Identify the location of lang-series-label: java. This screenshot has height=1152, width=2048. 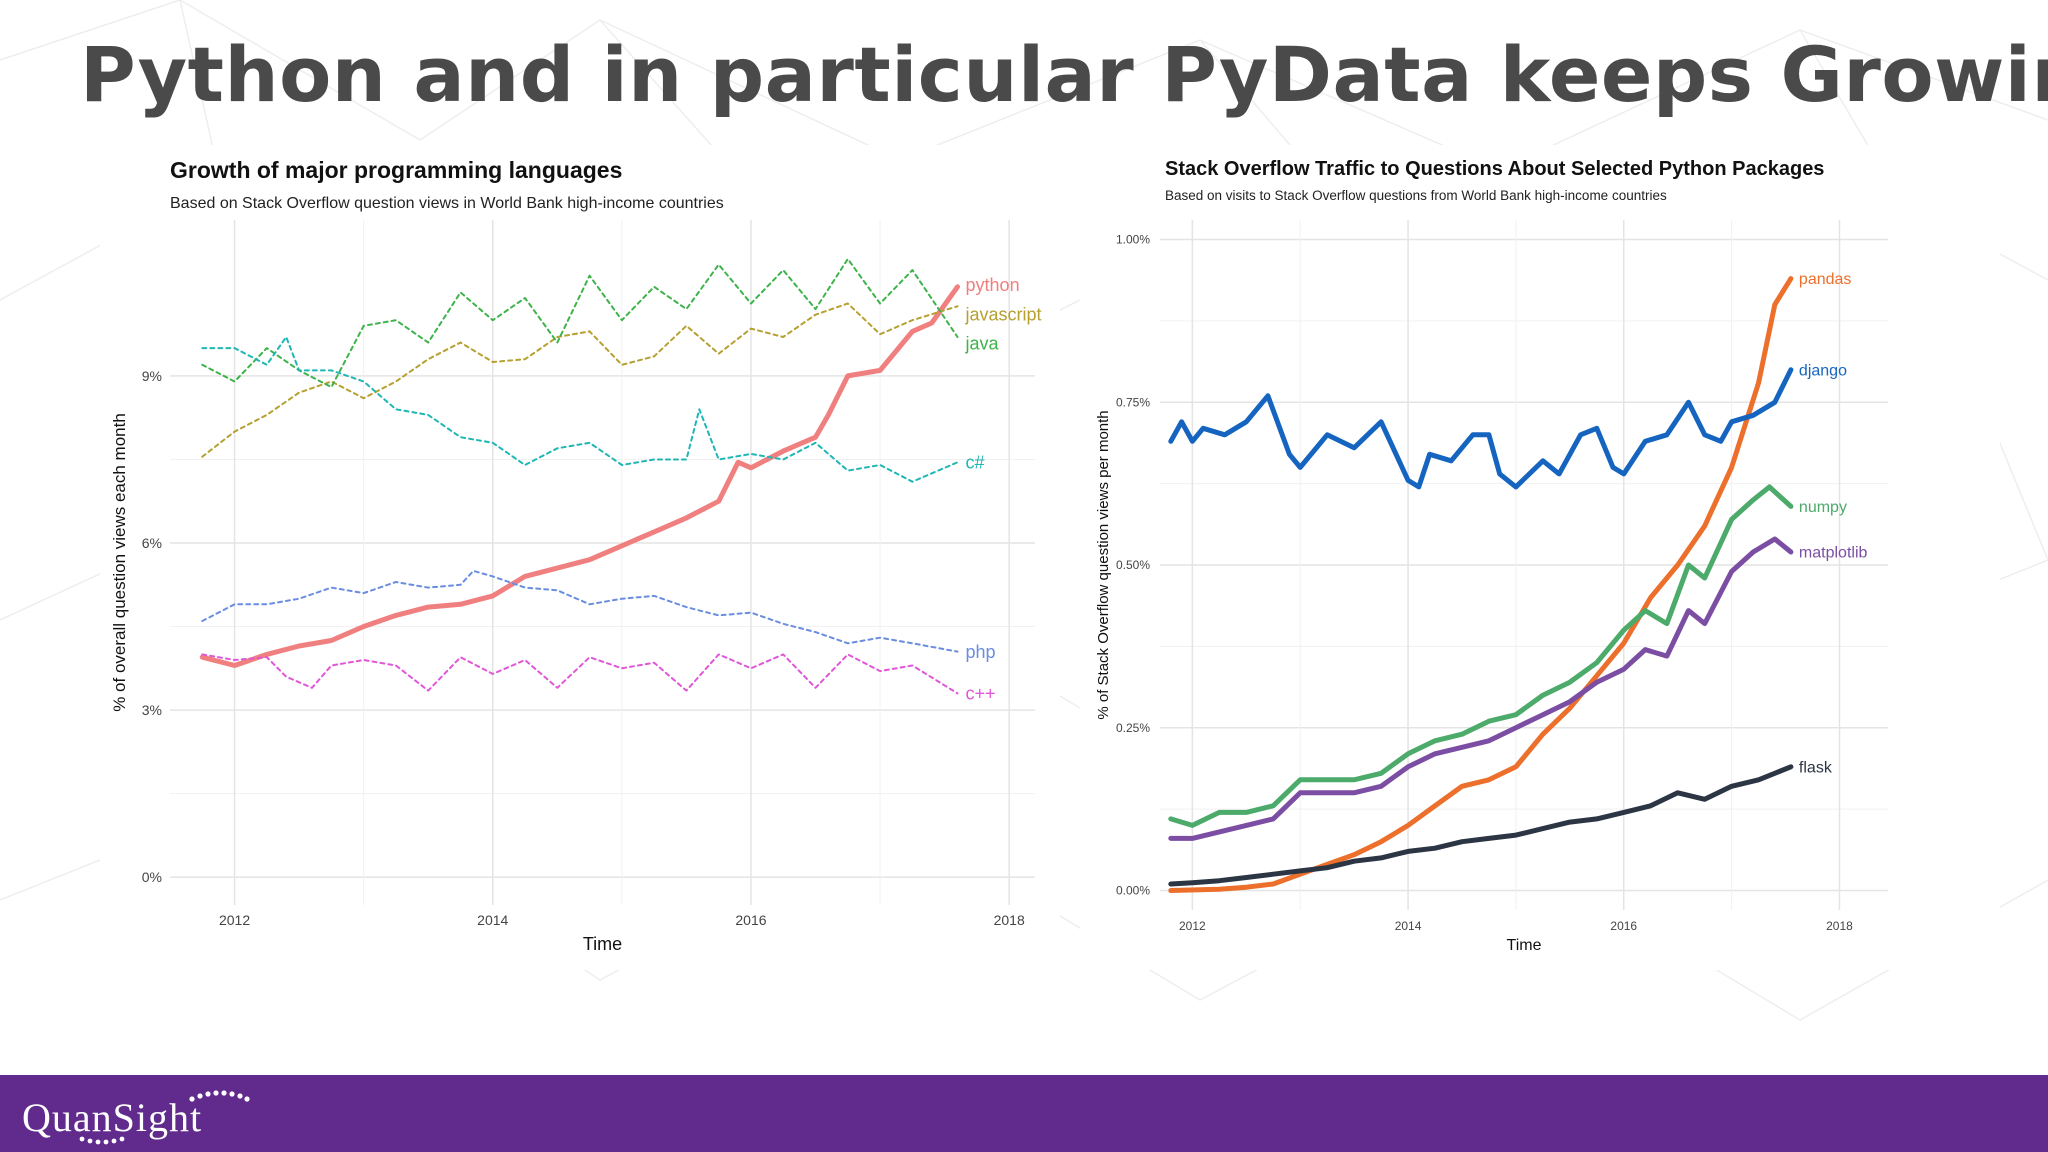
(982, 343).